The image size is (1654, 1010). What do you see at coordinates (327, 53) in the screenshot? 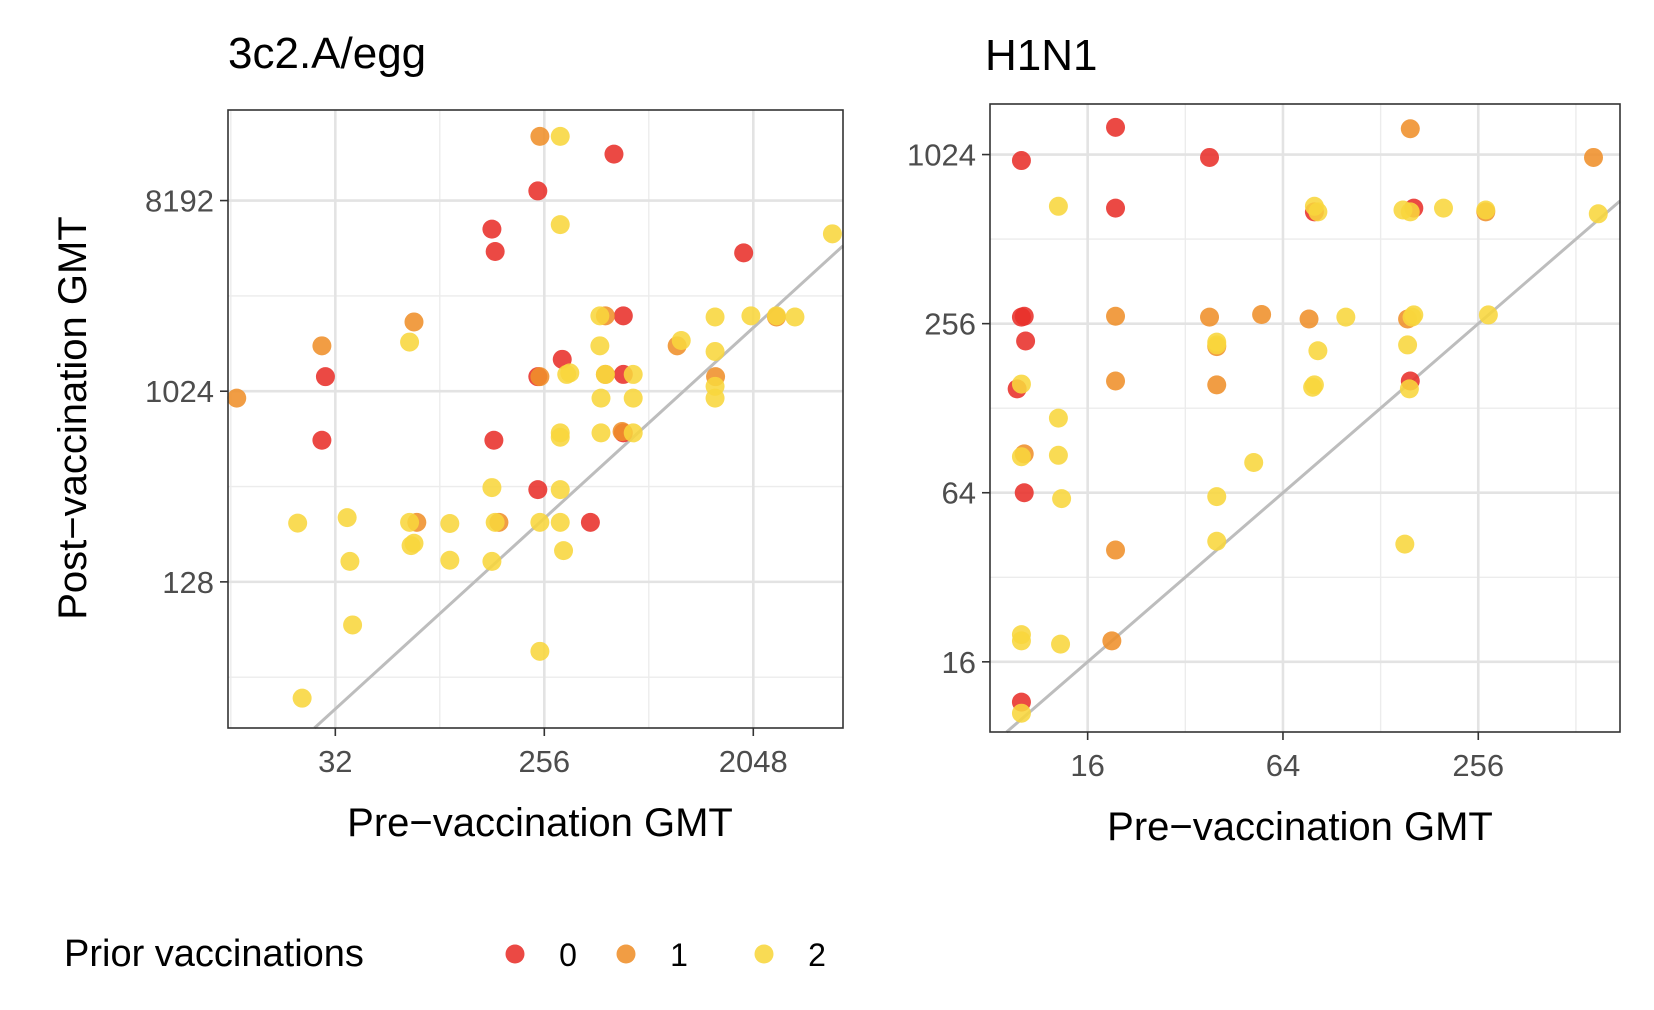
I see `panel-title: 3c2.A/egg` at bounding box center [327, 53].